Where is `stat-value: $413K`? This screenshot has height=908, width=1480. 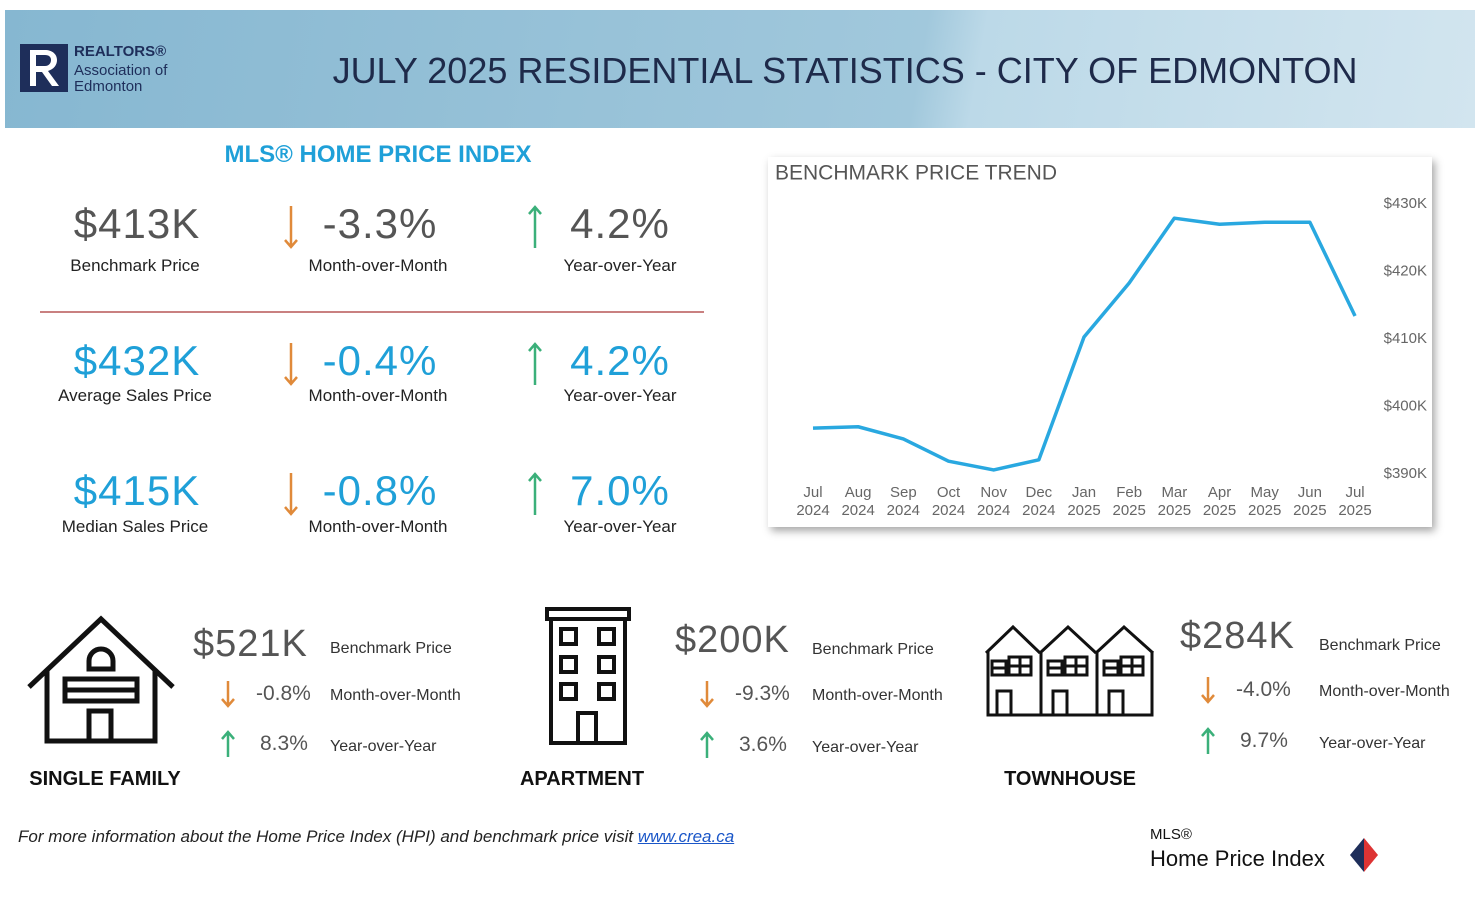 stat-value: $413K is located at coordinates (137, 223).